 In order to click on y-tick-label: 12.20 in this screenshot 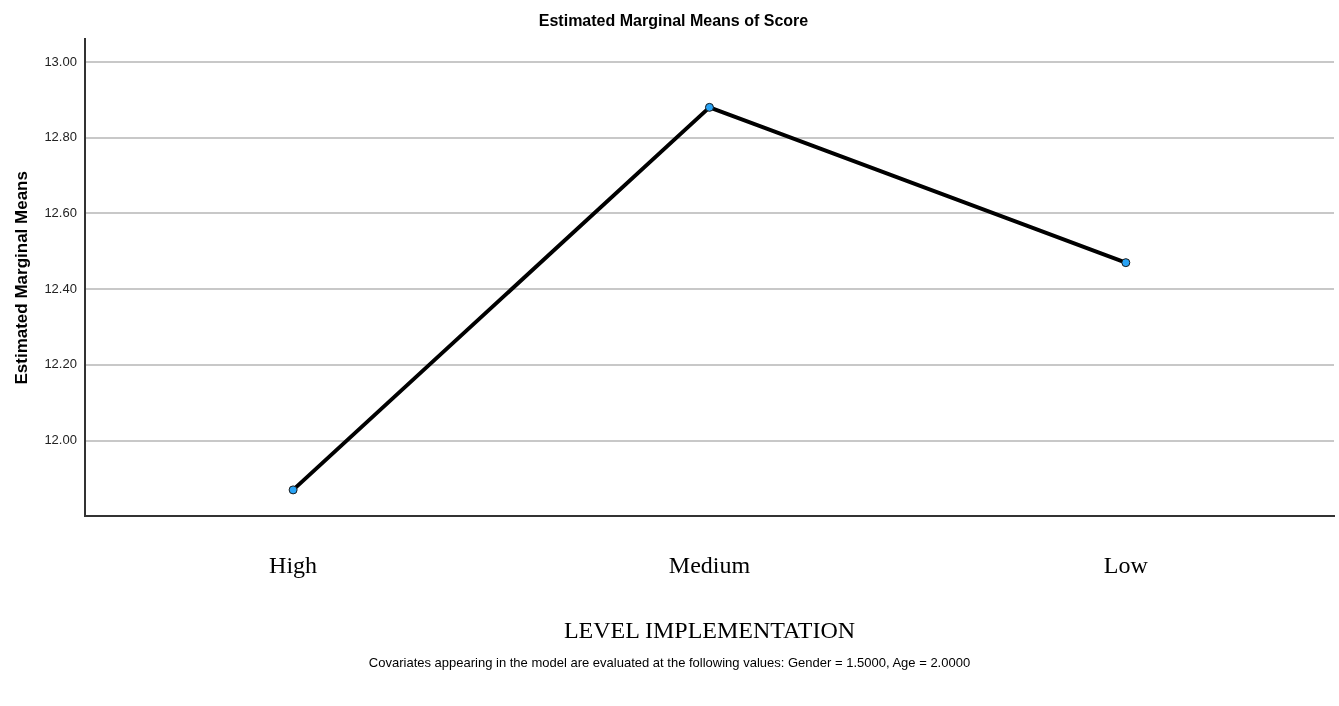, I will do `click(60, 364)`.